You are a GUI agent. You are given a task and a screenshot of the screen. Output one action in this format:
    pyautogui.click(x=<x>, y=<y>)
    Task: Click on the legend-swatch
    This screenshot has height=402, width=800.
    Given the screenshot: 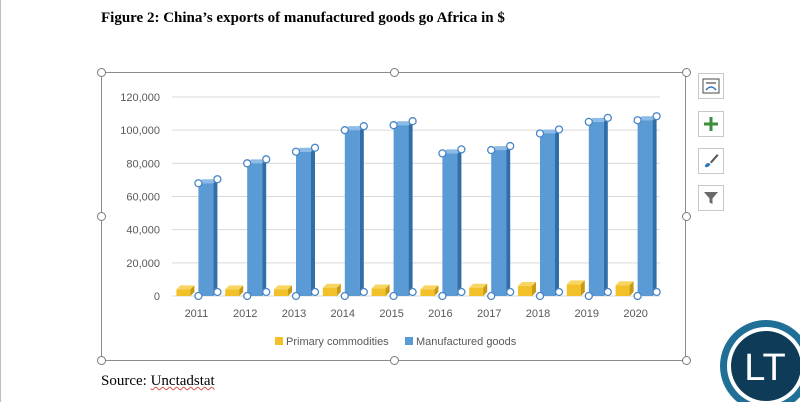 What is the action you would take?
    pyautogui.click(x=279, y=341)
    